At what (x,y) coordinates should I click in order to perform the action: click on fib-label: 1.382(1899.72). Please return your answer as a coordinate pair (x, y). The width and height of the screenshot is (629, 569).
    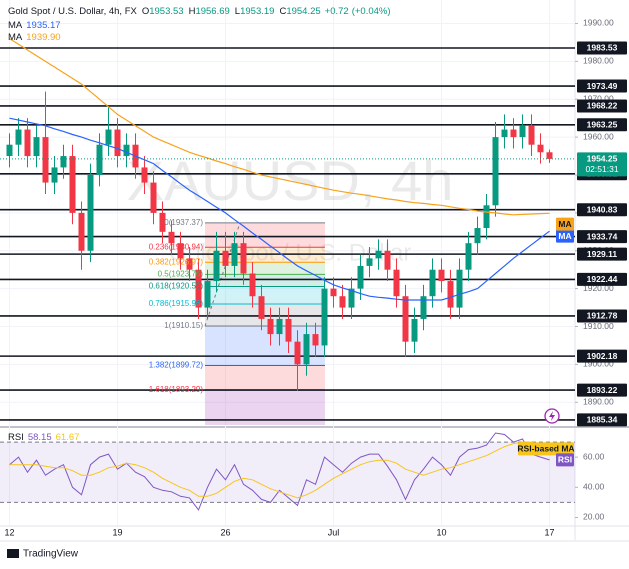
    Looking at the image, I should click on (176, 365).